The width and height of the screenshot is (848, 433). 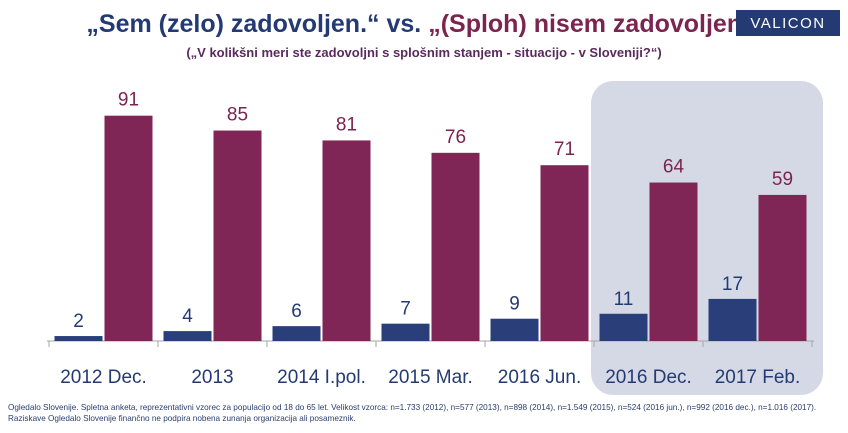 I want to click on data-label-dissatisfied: 81, so click(x=346, y=124).